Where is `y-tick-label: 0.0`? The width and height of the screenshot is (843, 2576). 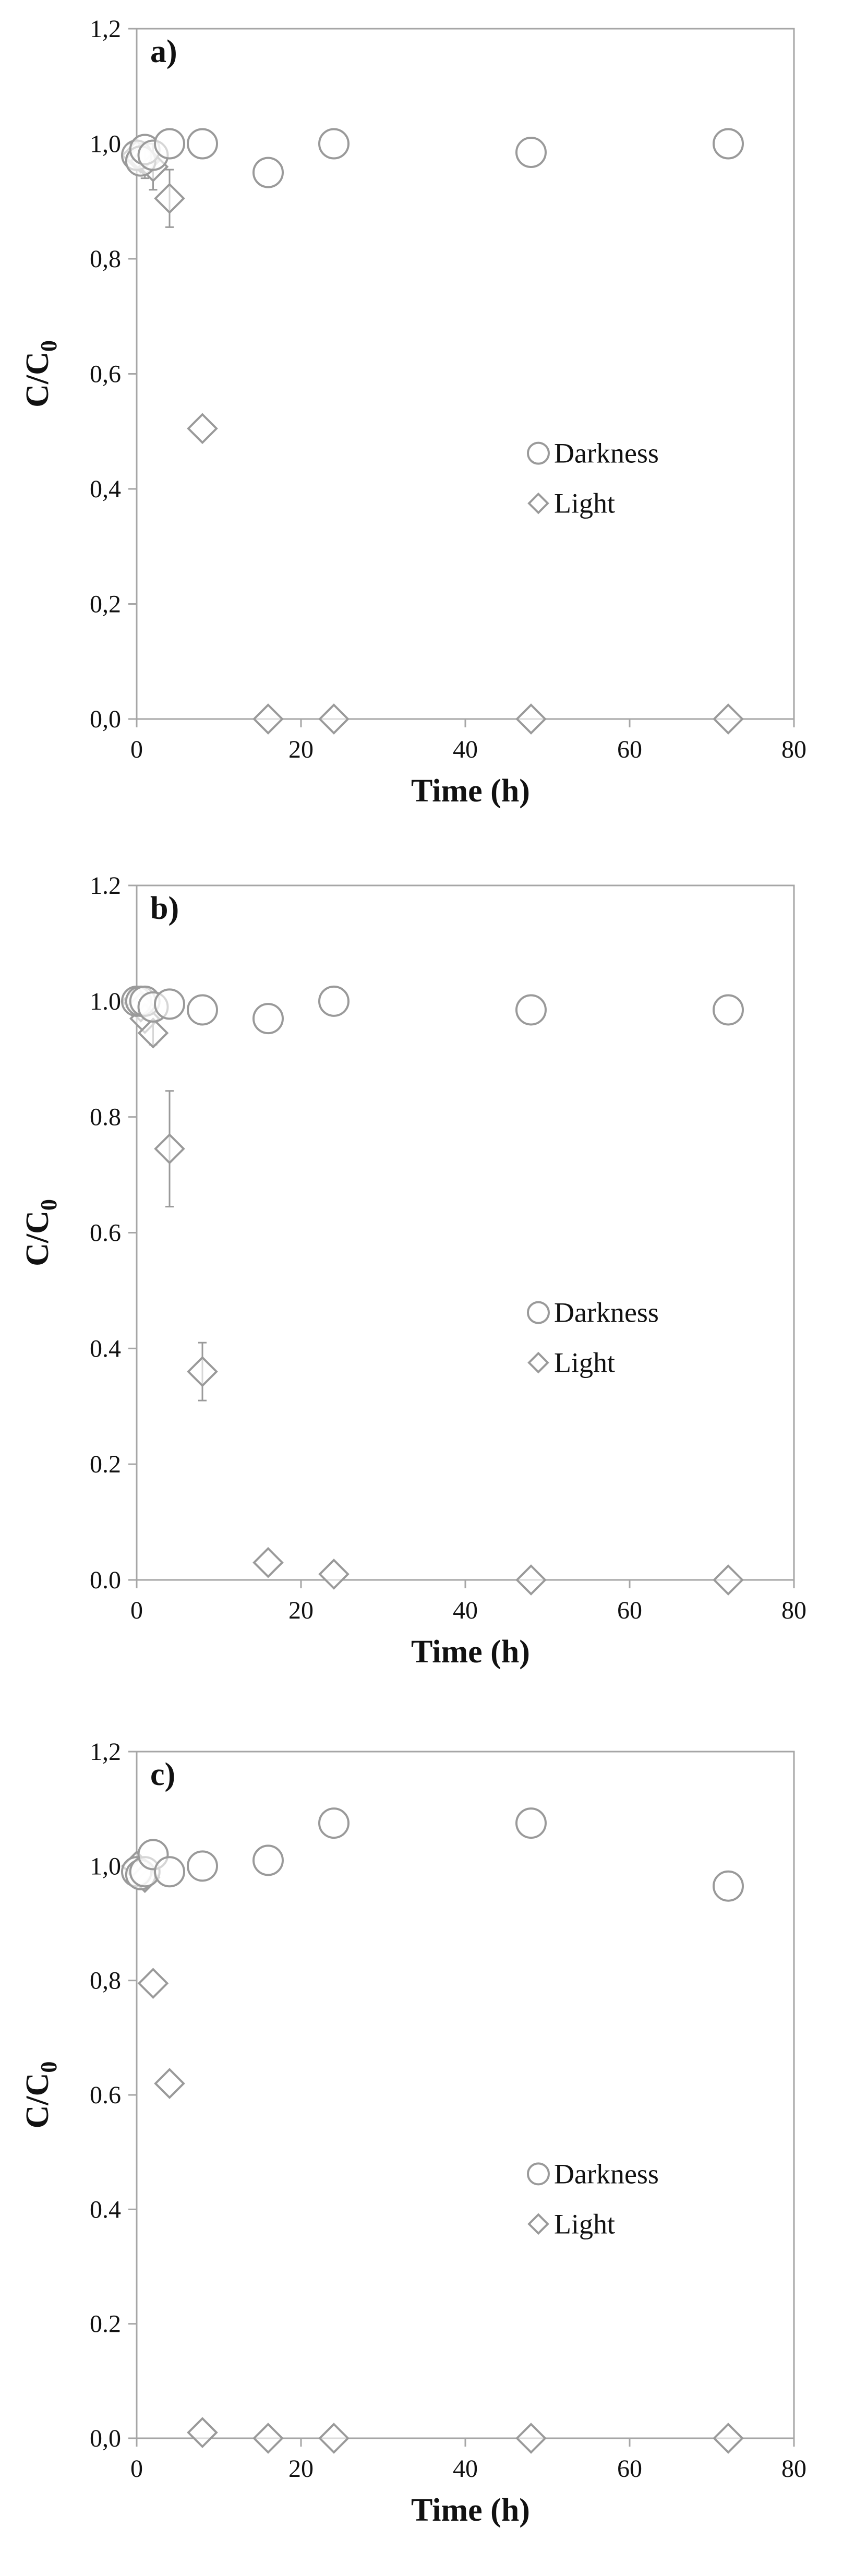
y-tick-label: 0.0 is located at coordinates (105, 1580).